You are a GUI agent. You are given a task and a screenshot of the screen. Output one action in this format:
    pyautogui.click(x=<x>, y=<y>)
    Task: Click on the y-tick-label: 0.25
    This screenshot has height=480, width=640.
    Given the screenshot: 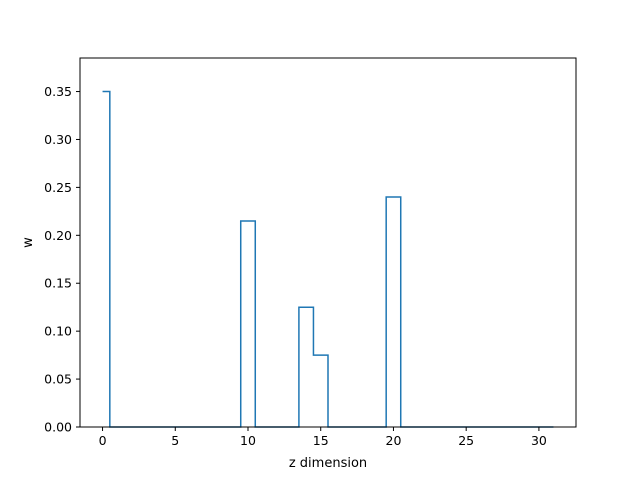 What is the action you would take?
    pyautogui.click(x=58, y=187)
    